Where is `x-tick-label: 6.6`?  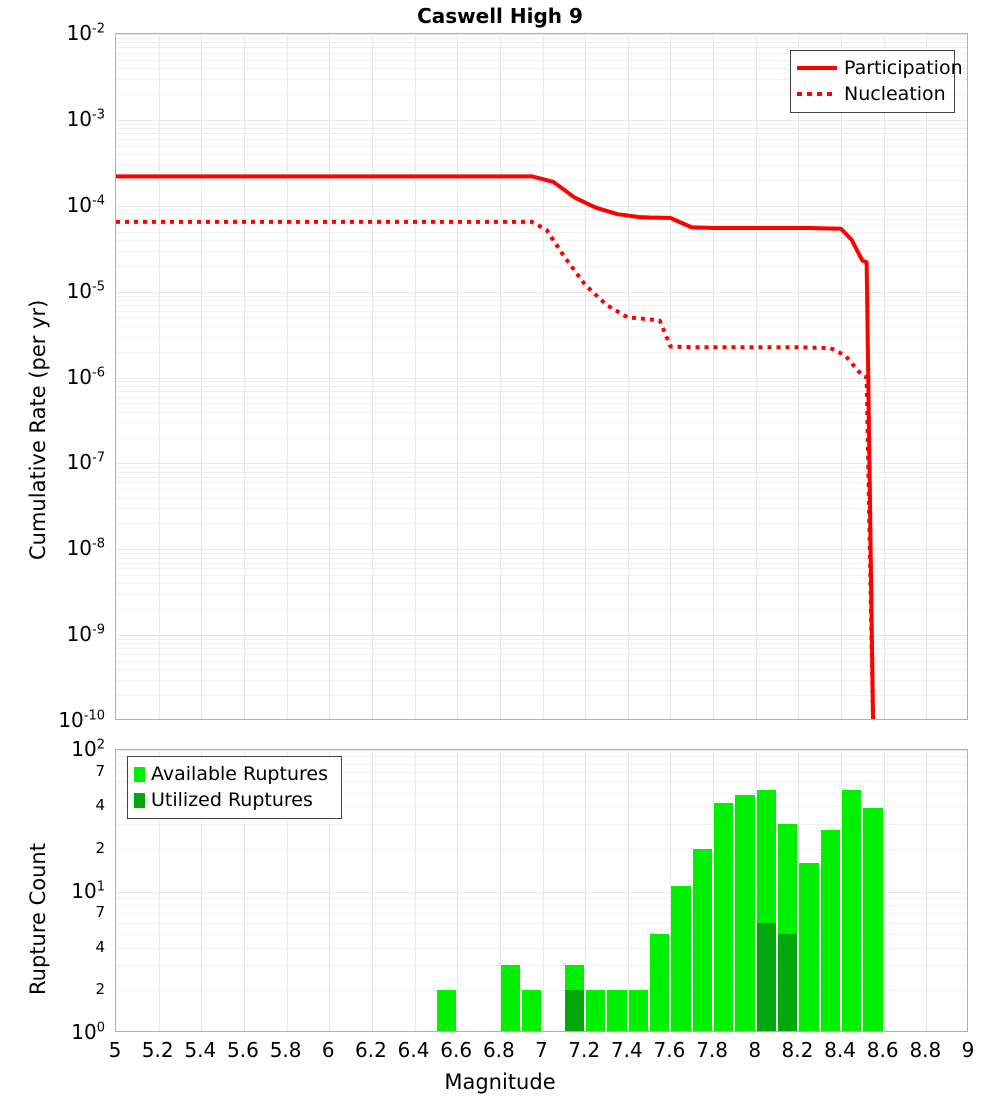 x-tick-label: 6.6 is located at coordinates (456, 1050).